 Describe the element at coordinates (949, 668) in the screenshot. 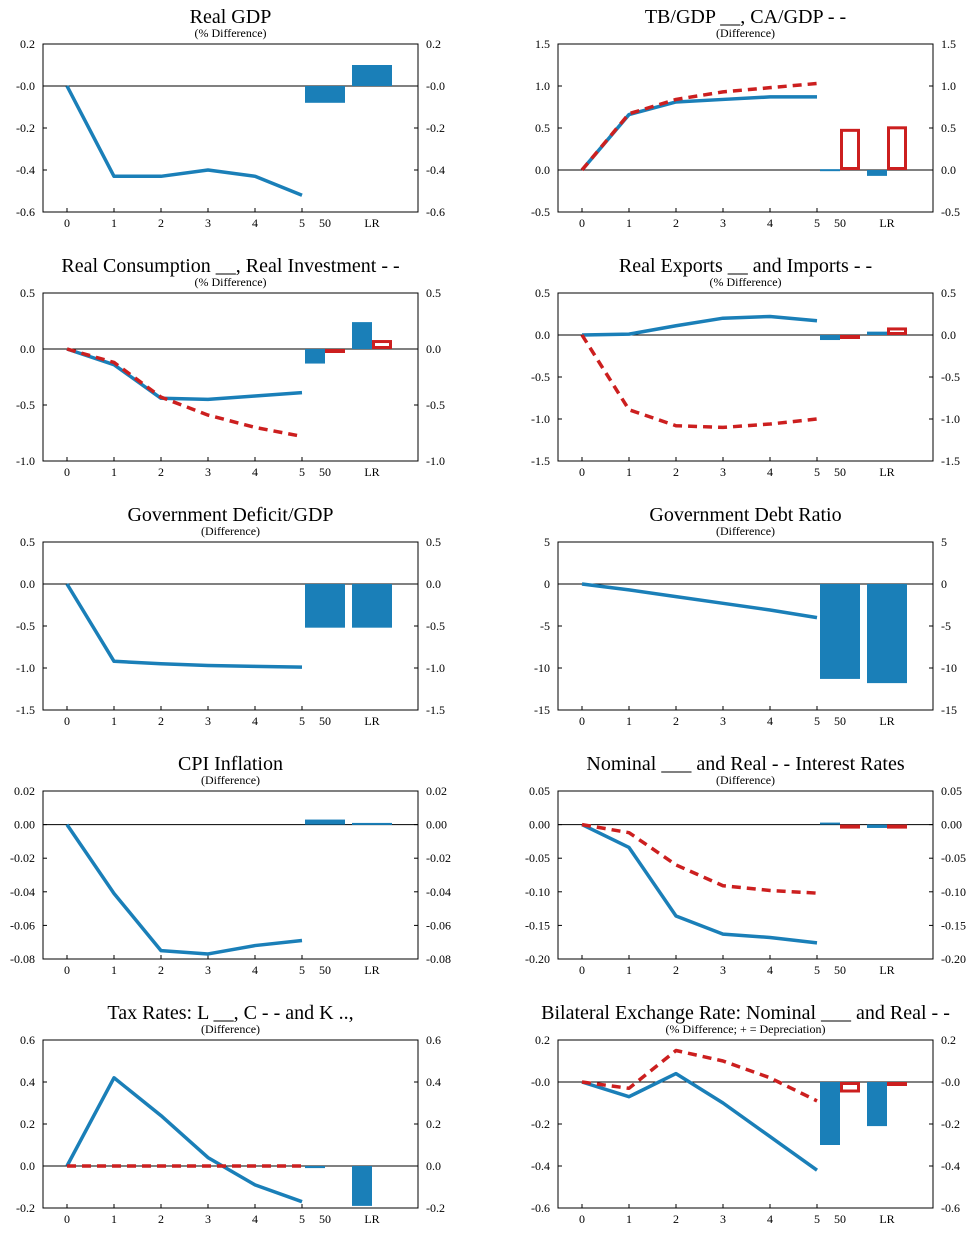

I see `y-tick-label-right: -10` at that location.